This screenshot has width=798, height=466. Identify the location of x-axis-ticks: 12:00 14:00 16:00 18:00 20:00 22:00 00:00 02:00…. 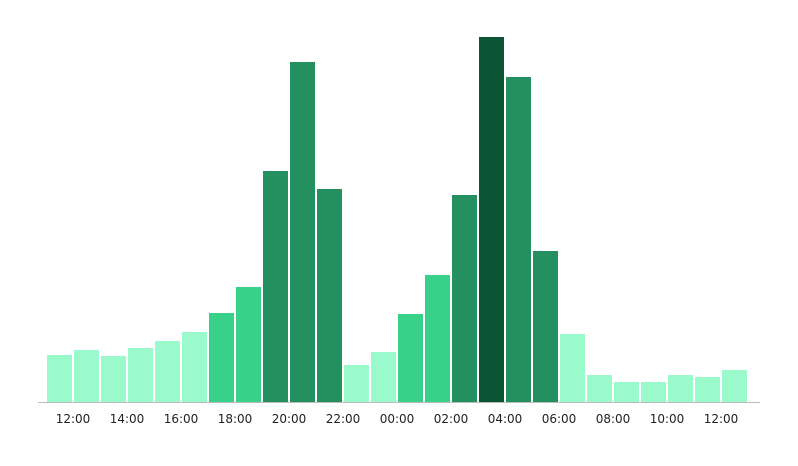
(397, 419).